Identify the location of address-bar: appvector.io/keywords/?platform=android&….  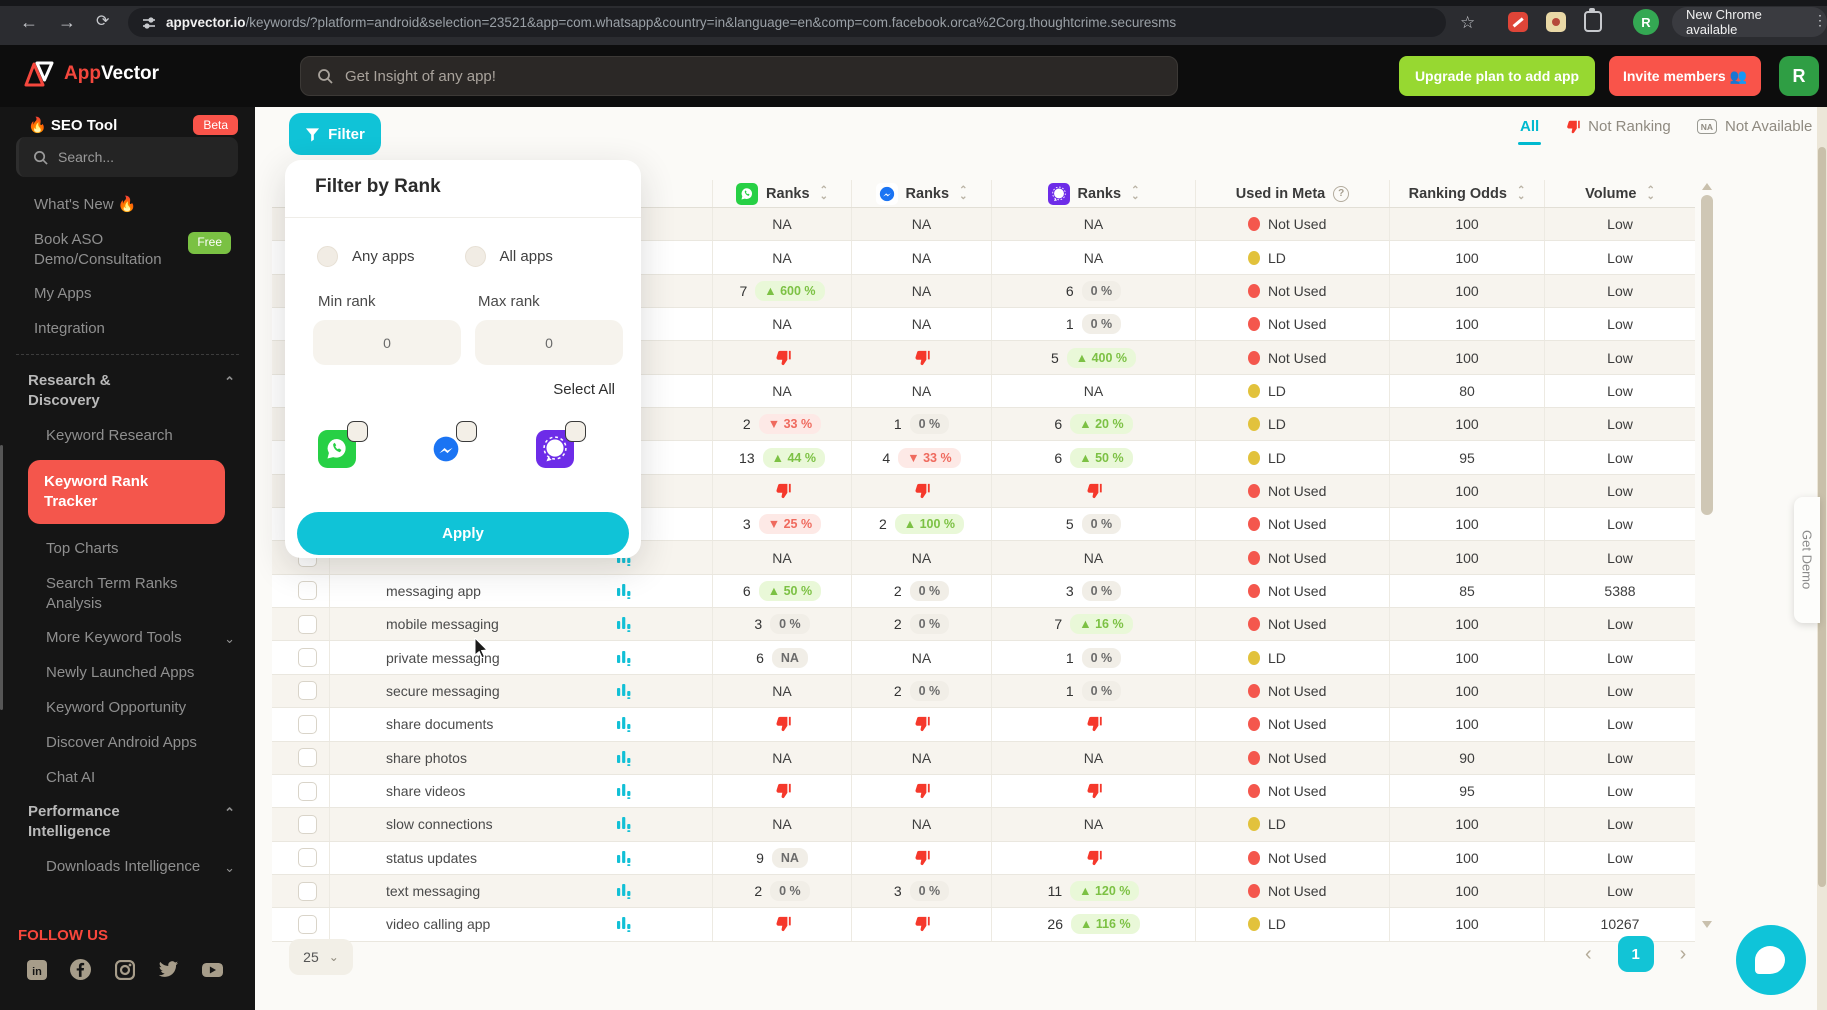
(787, 22).